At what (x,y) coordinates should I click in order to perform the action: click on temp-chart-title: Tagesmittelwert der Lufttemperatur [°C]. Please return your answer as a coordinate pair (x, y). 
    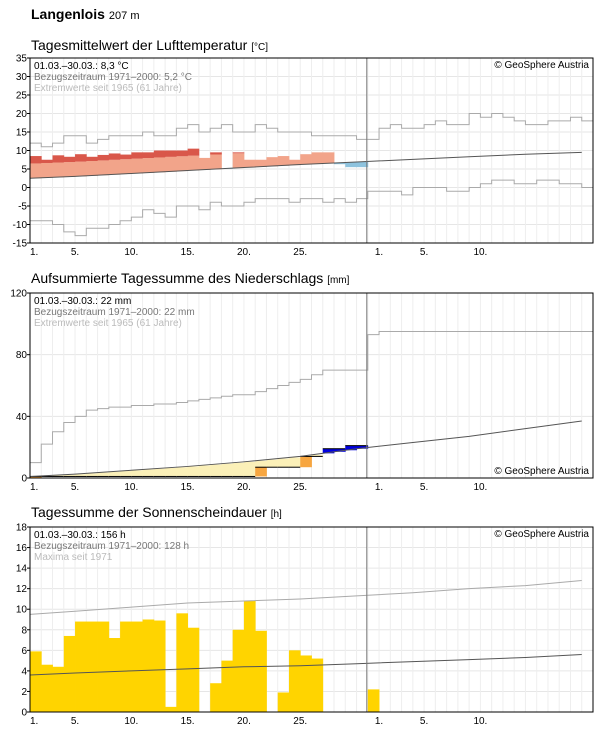
    Looking at the image, I should click on (149, 45).